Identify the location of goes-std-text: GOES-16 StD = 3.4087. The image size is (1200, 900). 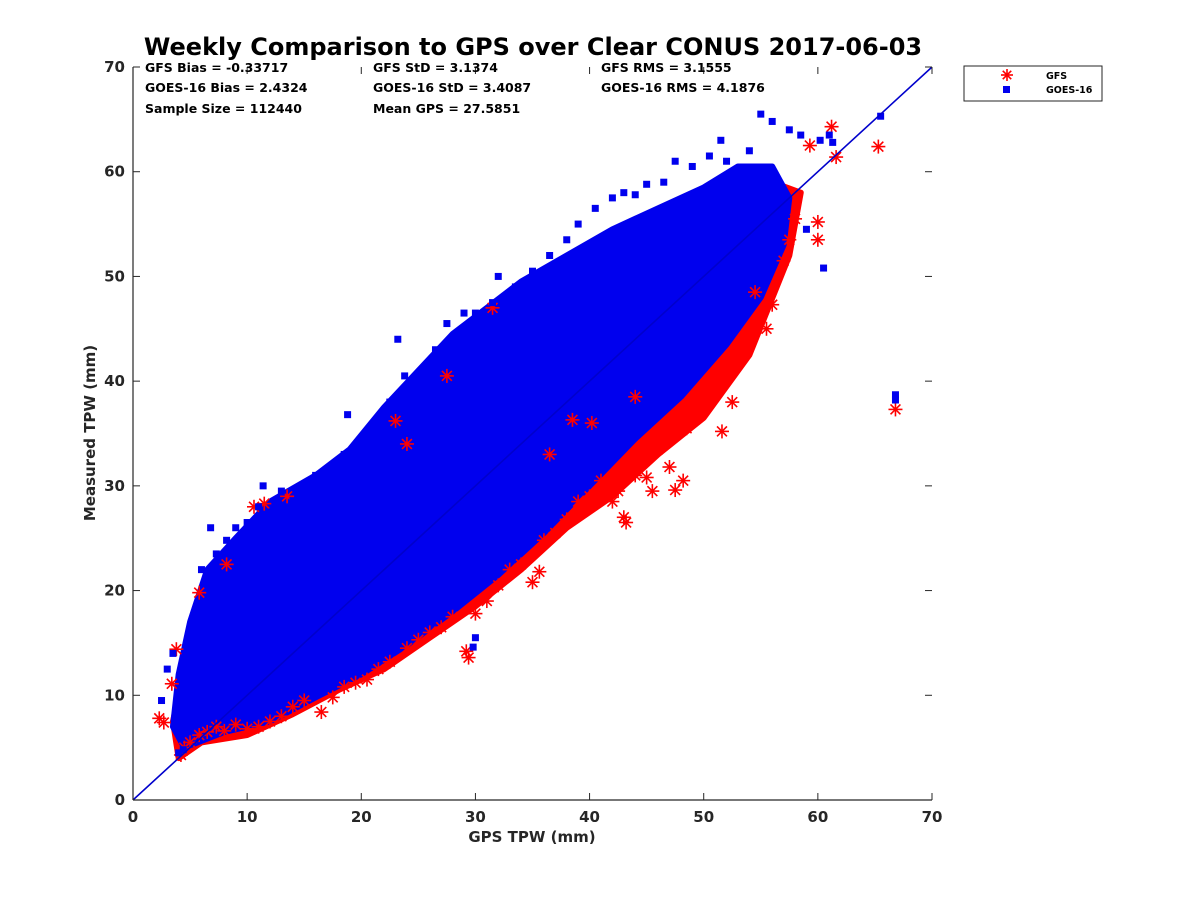
(452, 87).